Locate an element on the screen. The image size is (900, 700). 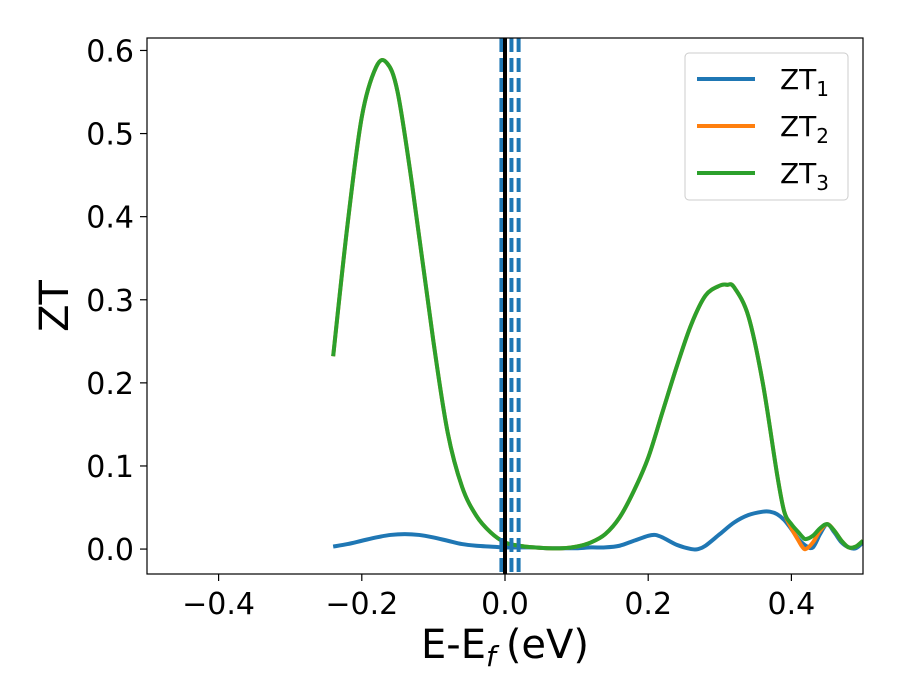
legend: ZT1 ZT2 ZT3 is located at coordinates (766, 126).